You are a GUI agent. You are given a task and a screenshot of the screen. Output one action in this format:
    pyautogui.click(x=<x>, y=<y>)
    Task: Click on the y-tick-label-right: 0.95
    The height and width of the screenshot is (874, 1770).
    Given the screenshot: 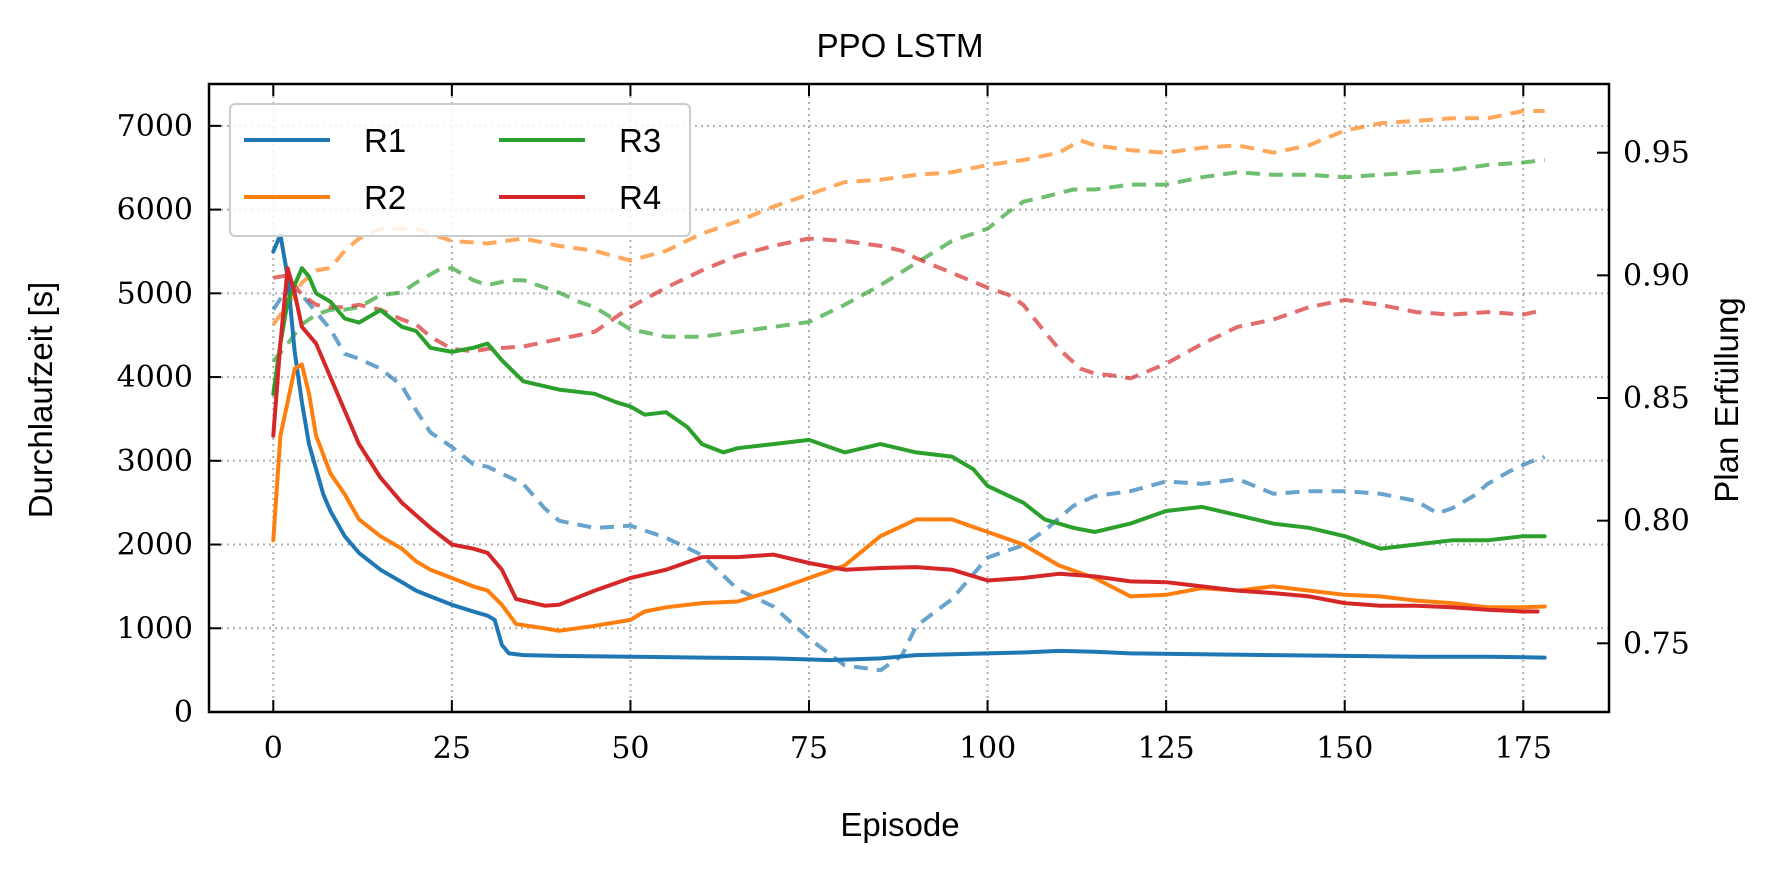 What is the action you would take?
    pyautogui.click(x=1656, y=153)
    